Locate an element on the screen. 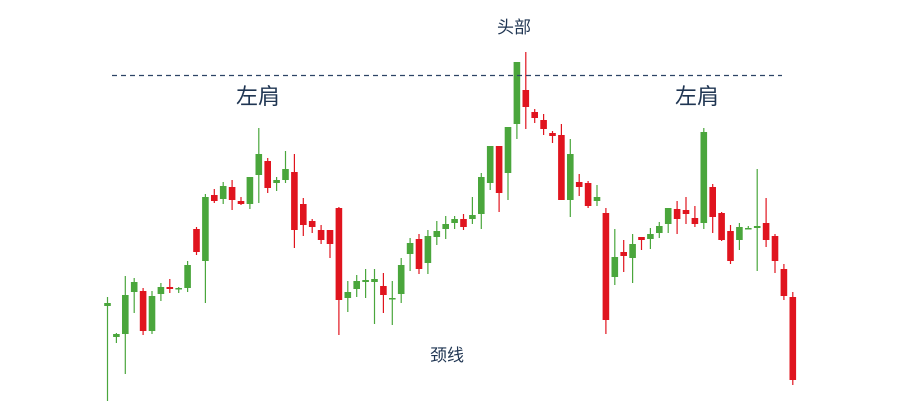  right-shoulder-label: 左肩 is located at coordinates (697, 97).